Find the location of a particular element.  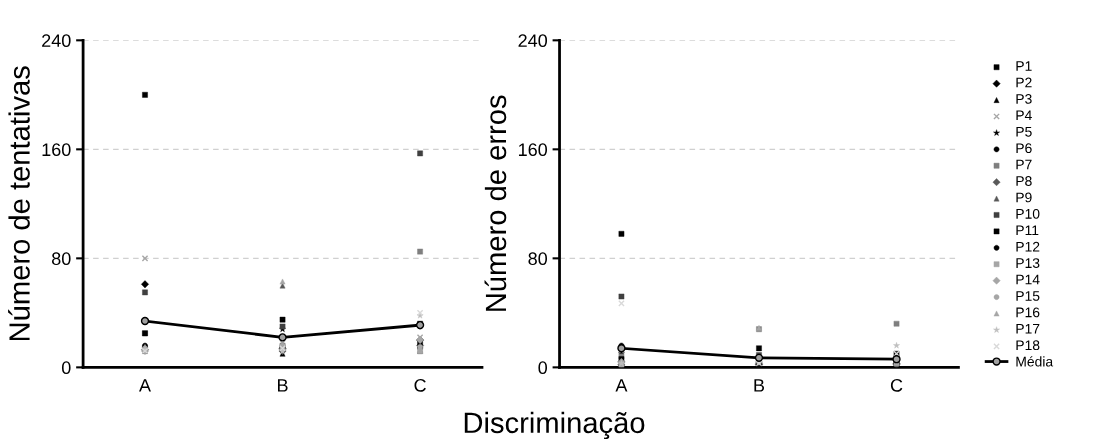

legend-label: P10 is located at coordinates (1028, 213).